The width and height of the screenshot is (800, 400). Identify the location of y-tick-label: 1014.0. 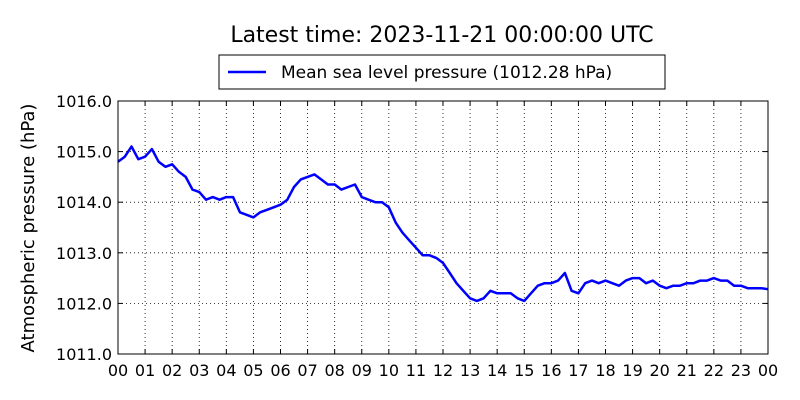
(84, 202).